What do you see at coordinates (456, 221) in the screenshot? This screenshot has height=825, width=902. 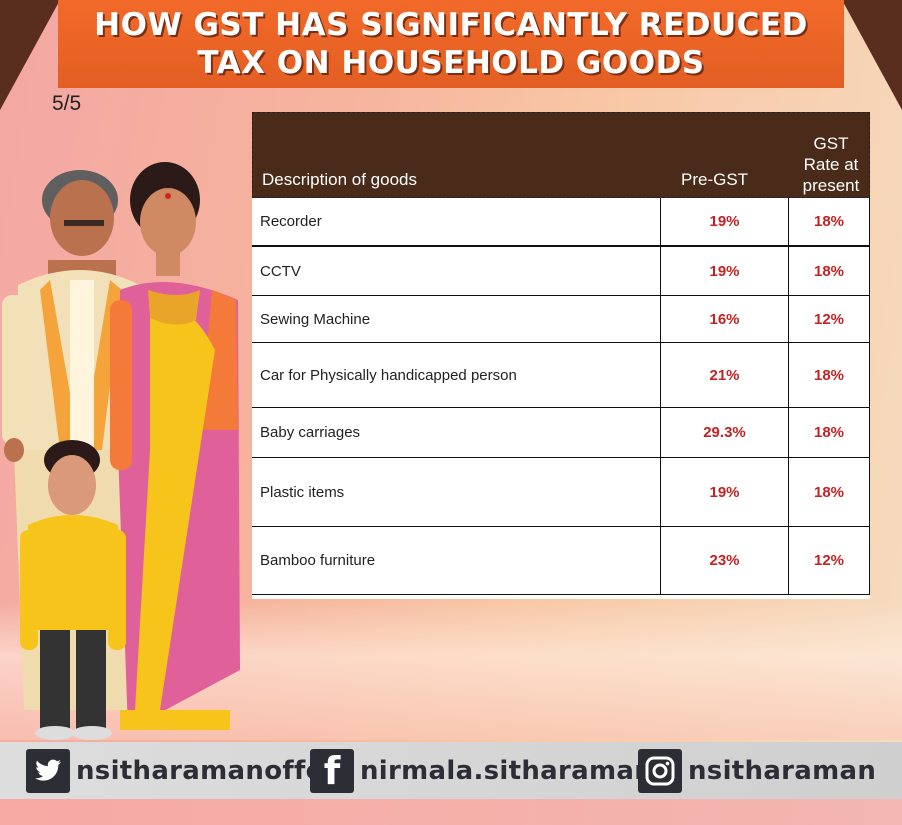 I see `item-name: Recorder` at bounding box center [456, 221].